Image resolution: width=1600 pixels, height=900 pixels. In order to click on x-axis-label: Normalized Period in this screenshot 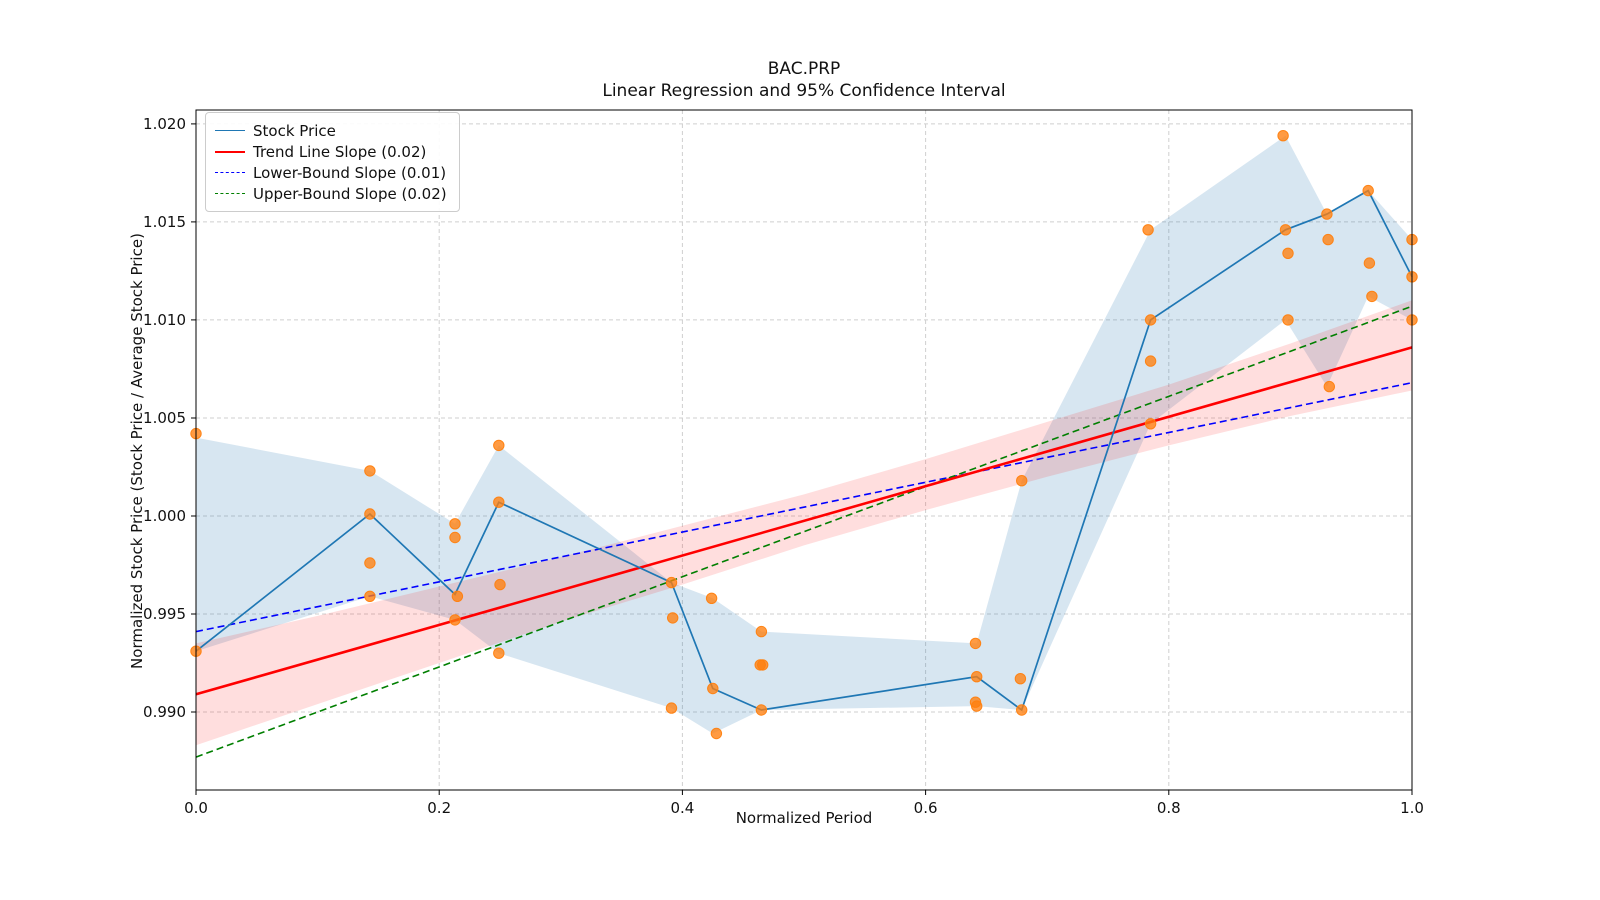, I will do `click(804, 818)`.